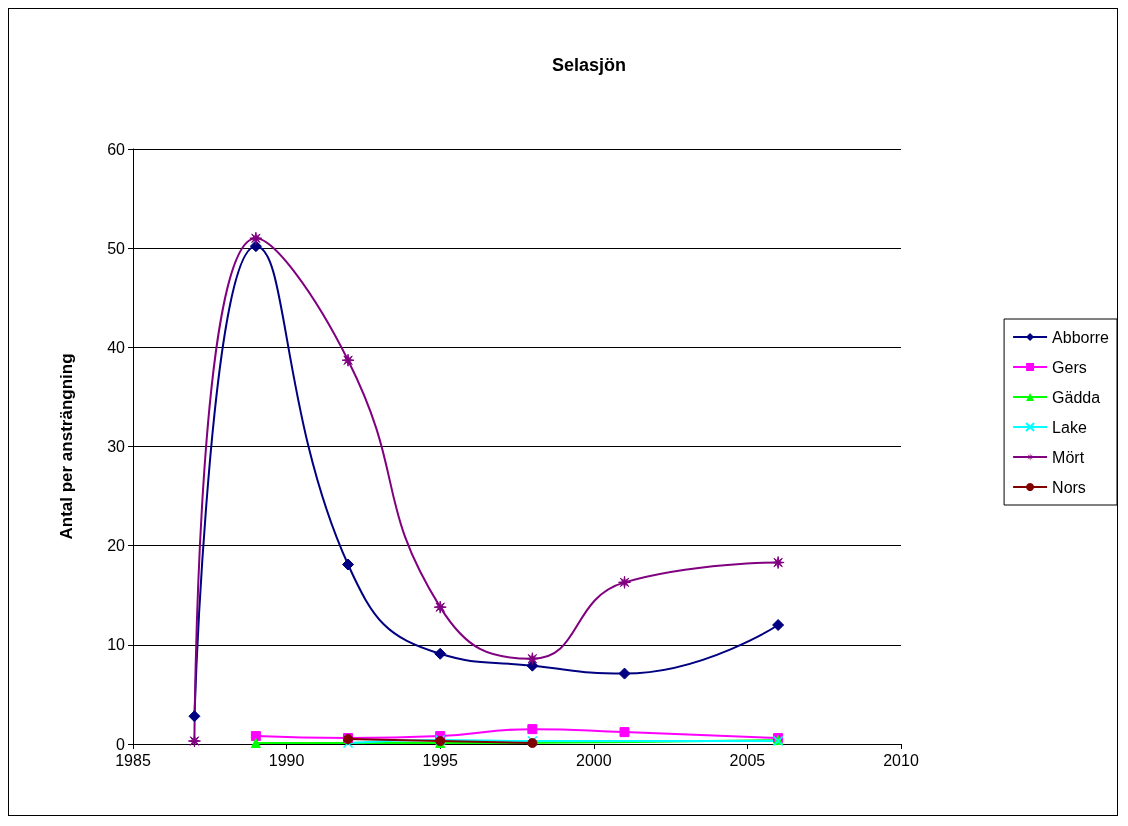  What do you see at coordinates (116, 645) in the screenshot?
I see `y-tick-label: 10` at bounding box center [116, 645].